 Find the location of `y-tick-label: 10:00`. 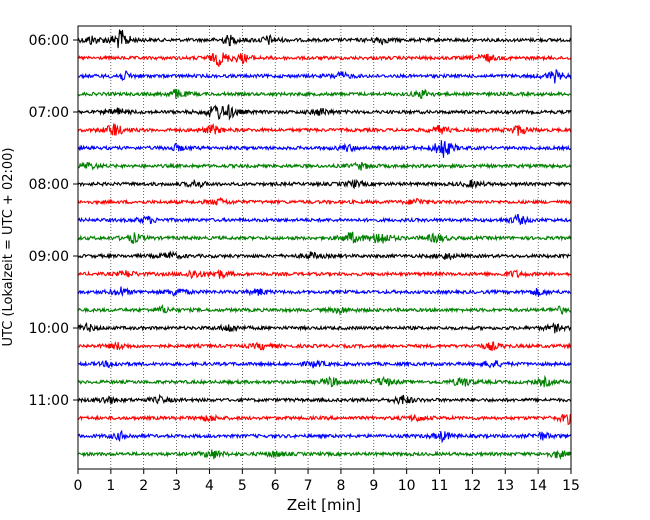

y-tick-label: 10:00 is located at coordinates (49, 329).